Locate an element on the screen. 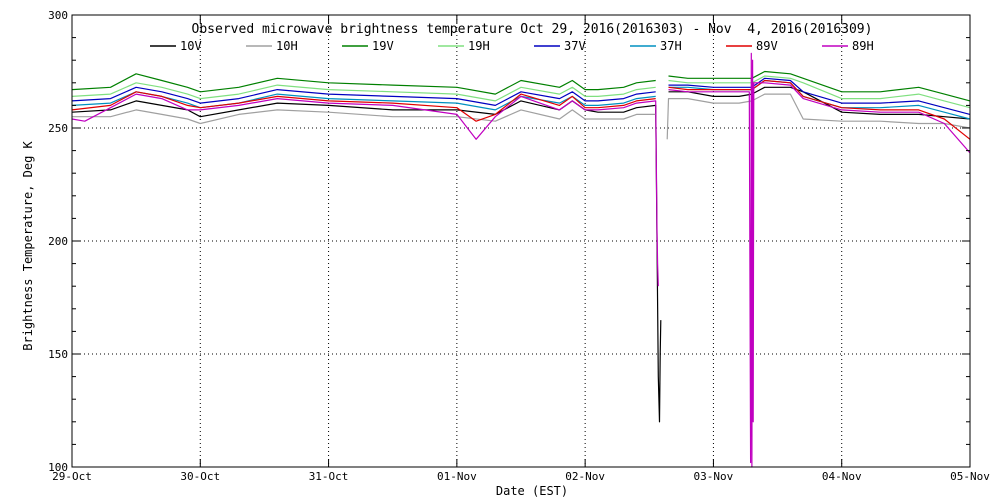 This screenshot has width=1000, height=500. legend-label-37V: 37V is located at coordinates (575, 46).